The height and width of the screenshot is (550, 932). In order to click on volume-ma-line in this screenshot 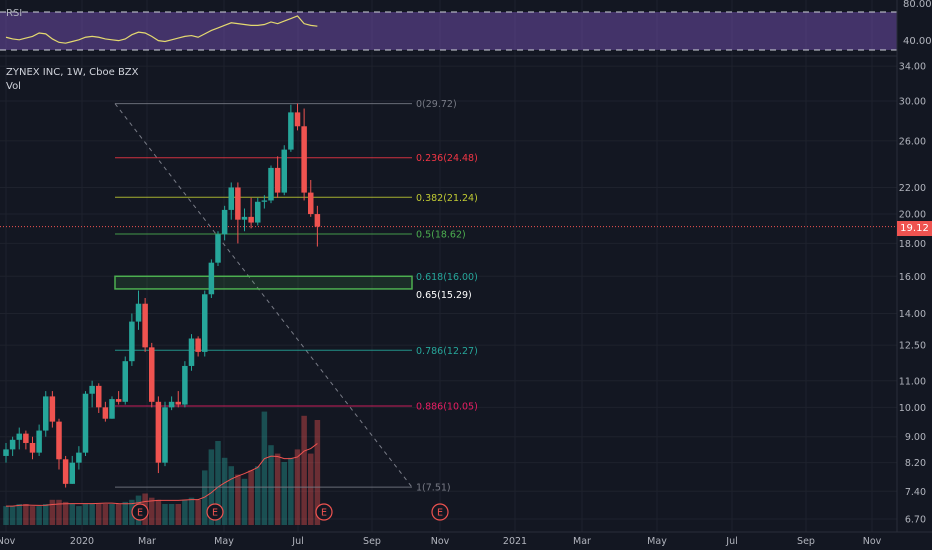, I will do `click(162, 475)`.